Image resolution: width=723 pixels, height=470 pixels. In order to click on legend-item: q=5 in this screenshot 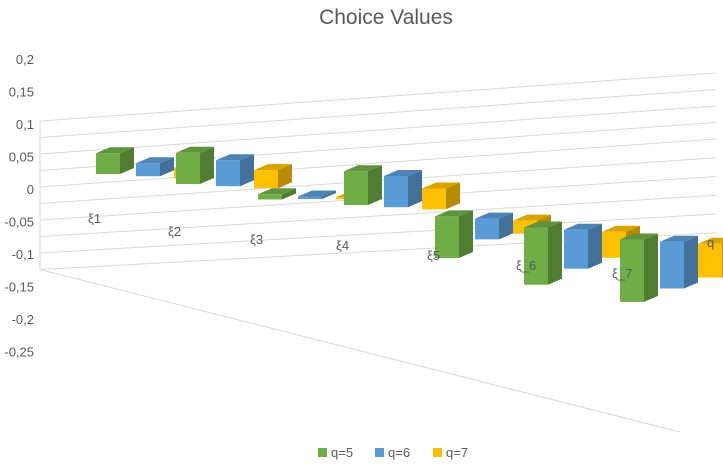, I will do `click(335, 452)`.